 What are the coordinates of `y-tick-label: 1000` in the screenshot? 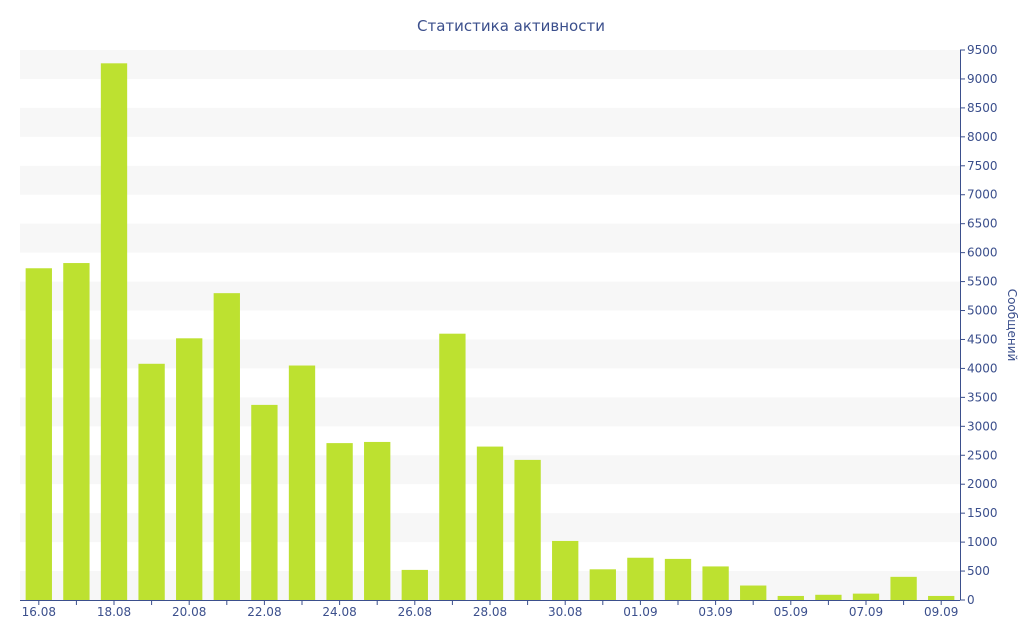 It's located at (982, 542).